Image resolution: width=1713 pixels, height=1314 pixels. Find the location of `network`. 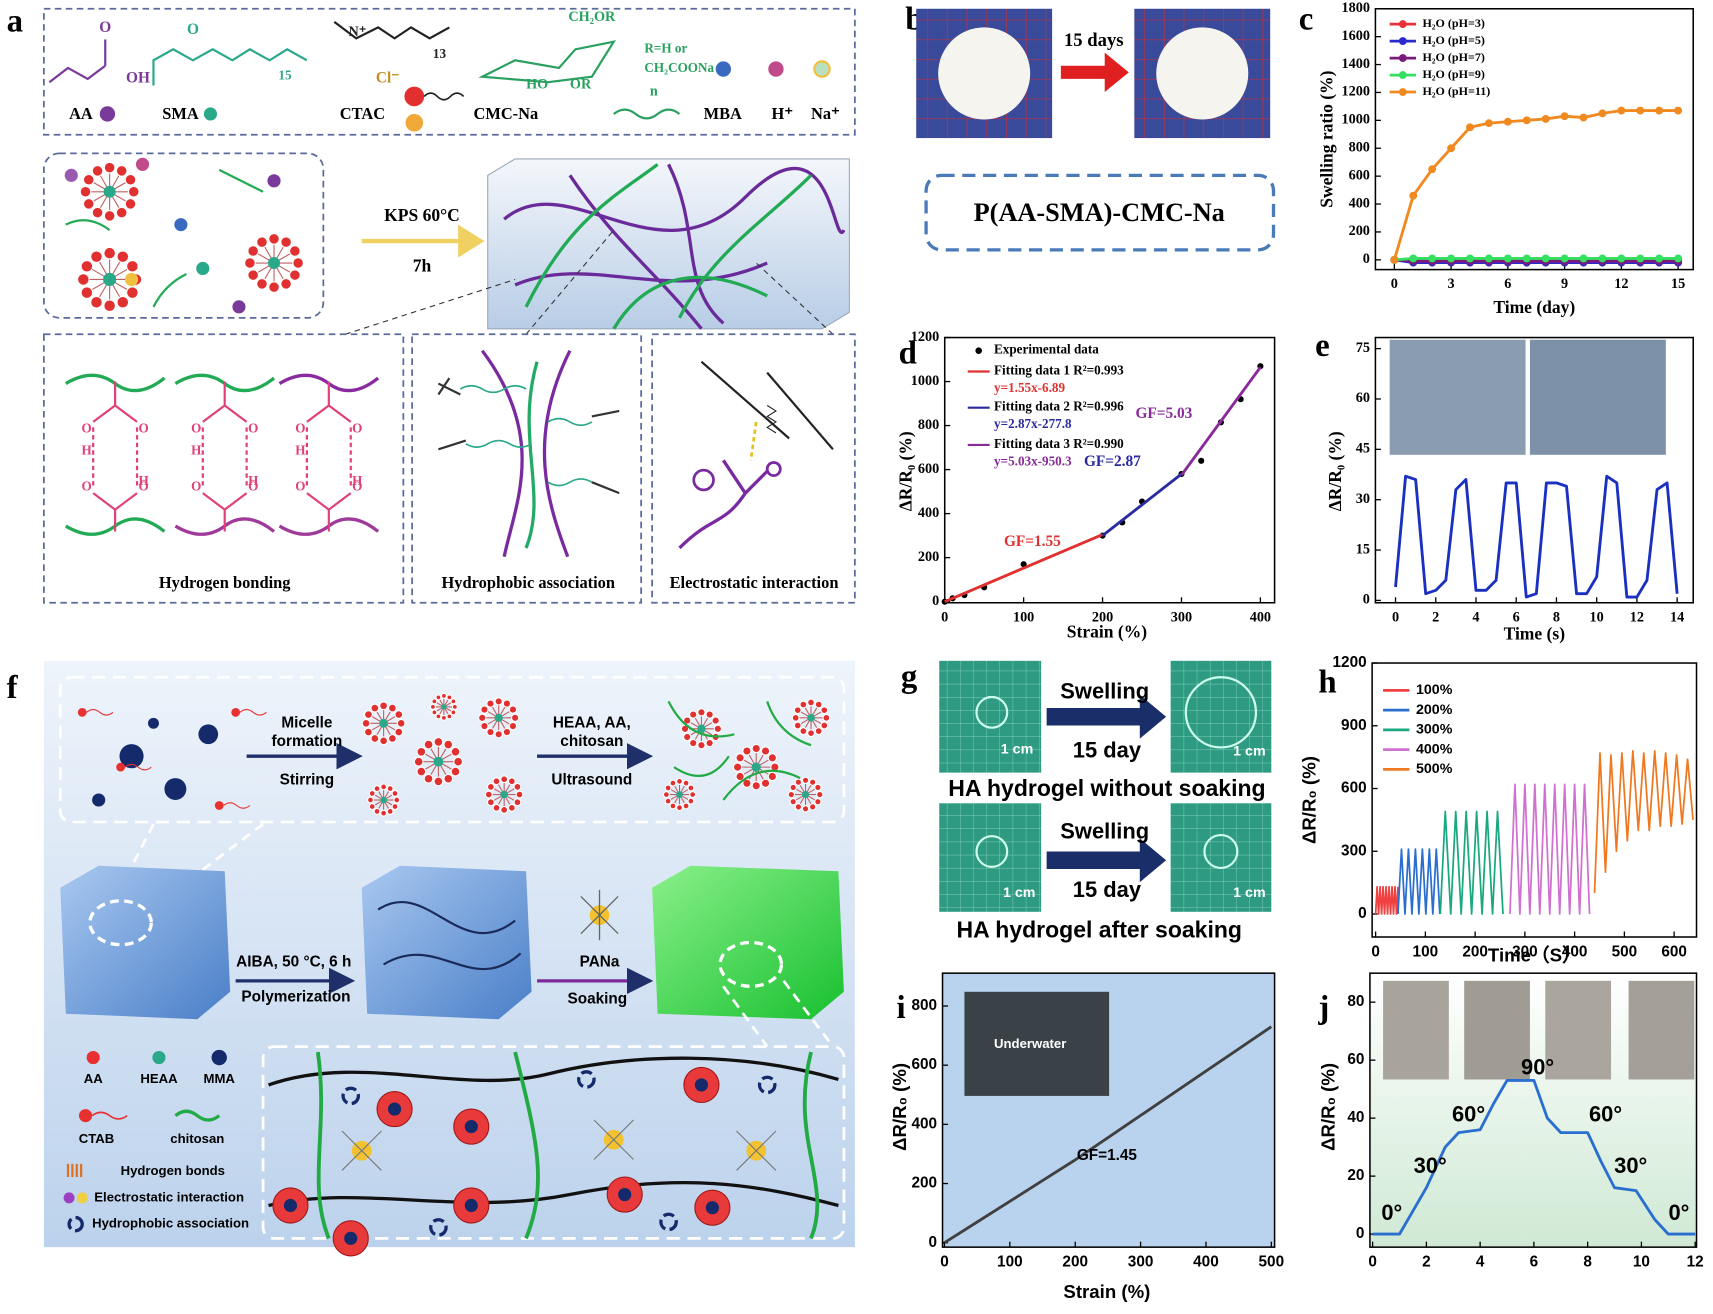

network is located at coordinates (449, 936).